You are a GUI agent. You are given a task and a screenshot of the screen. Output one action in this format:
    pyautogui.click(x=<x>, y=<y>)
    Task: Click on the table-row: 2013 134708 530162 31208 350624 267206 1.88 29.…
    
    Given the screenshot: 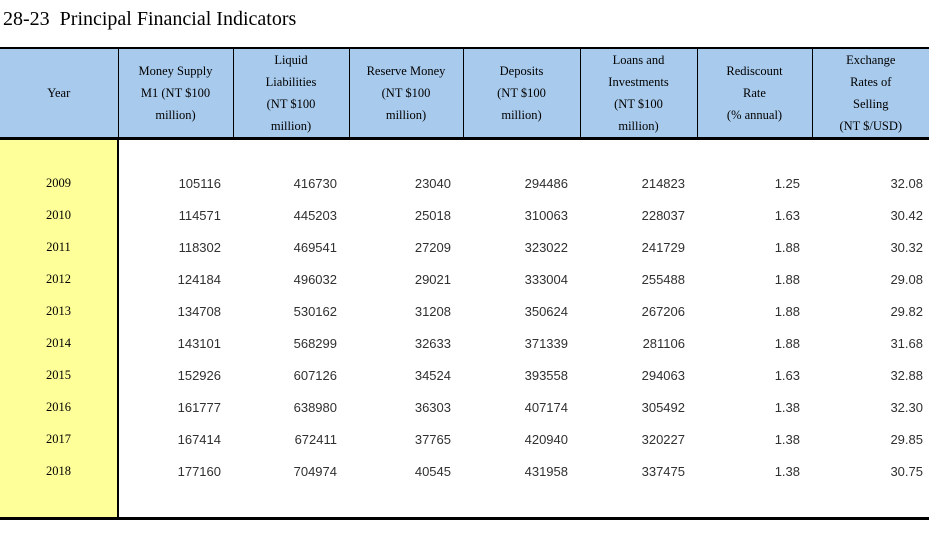 What is the action you would take?
    pyautogui.click(x=464, y=311)
    